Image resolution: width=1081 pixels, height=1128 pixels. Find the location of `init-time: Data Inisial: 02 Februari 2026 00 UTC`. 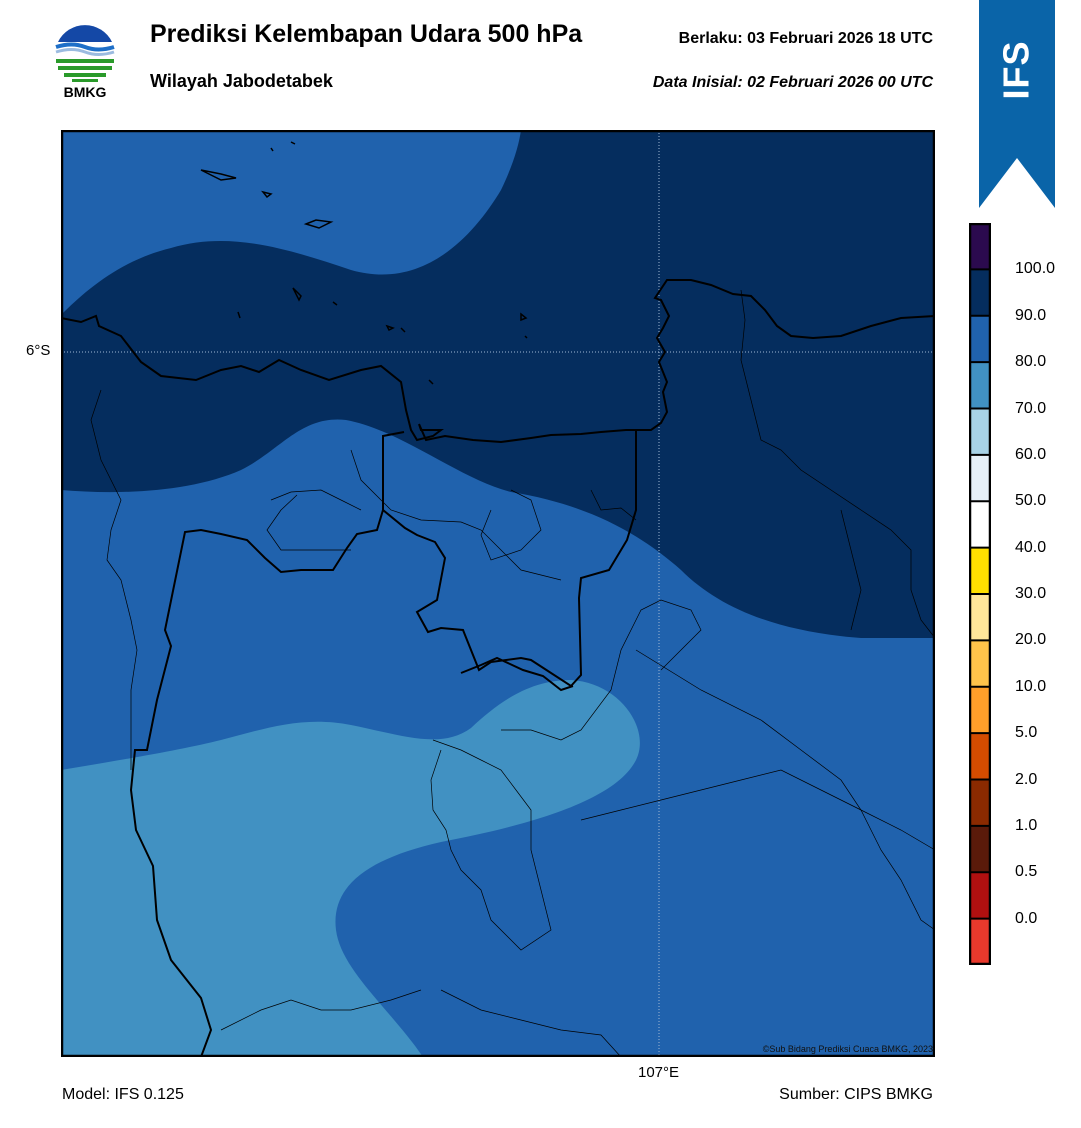

init-time: Data Inisial: 02 Februari 2026 00 UTC is located at coordinates (792, 82).